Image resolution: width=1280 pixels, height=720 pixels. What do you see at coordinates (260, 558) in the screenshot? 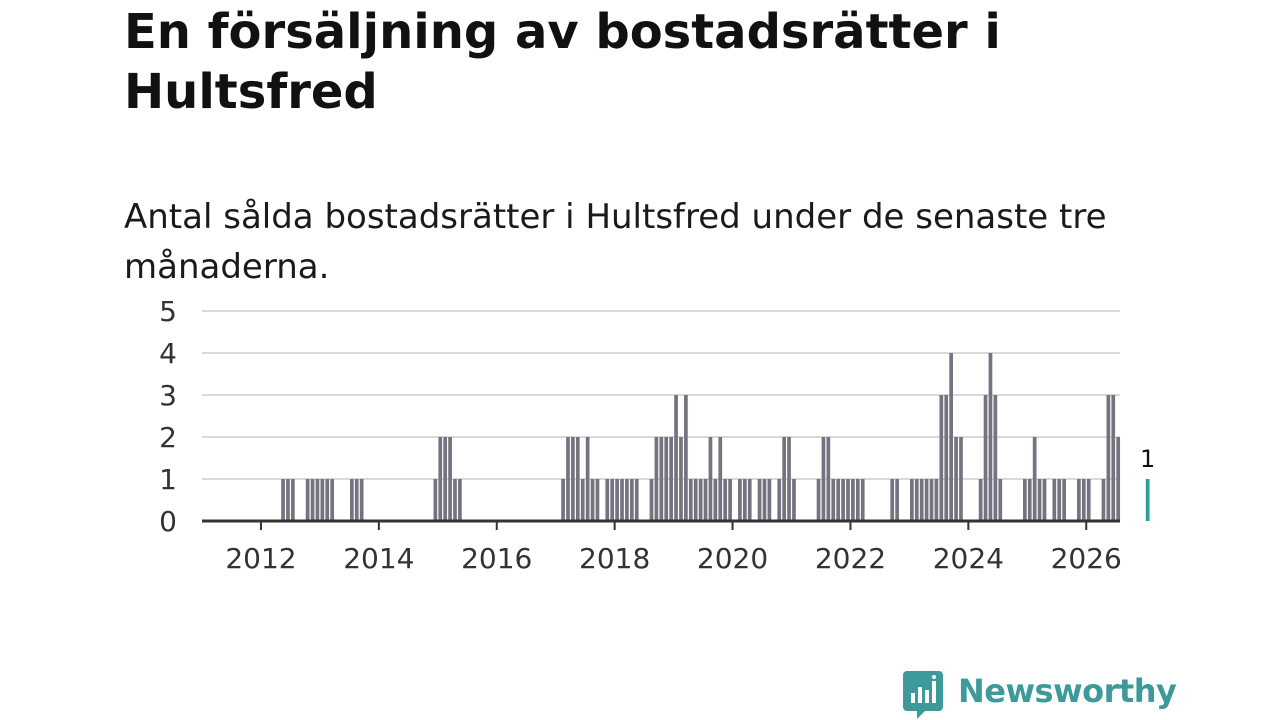
I see `x-tick-label: 2012` at bounding box center [260, 558].